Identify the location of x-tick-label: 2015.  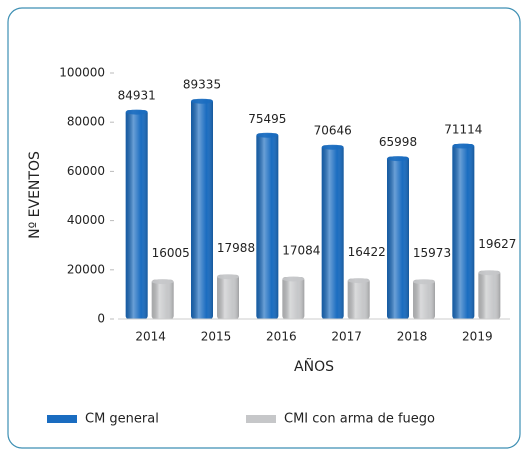
(216, 337).